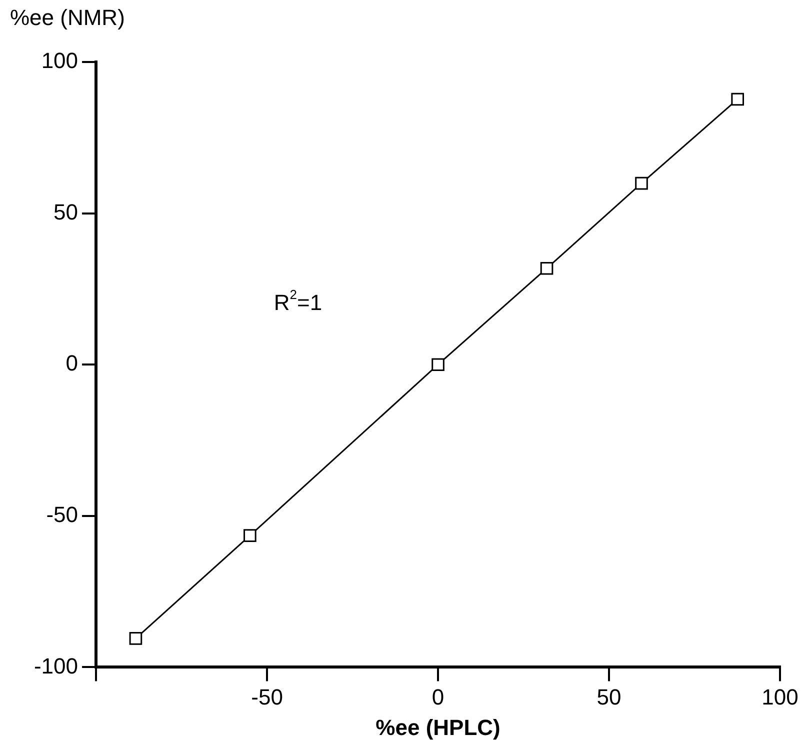 The image size is (804, 748). What do you see at coordinates (609, 697) in the screenshot?
I see `x-tick-label: 50` at bounding box center [609, 697].